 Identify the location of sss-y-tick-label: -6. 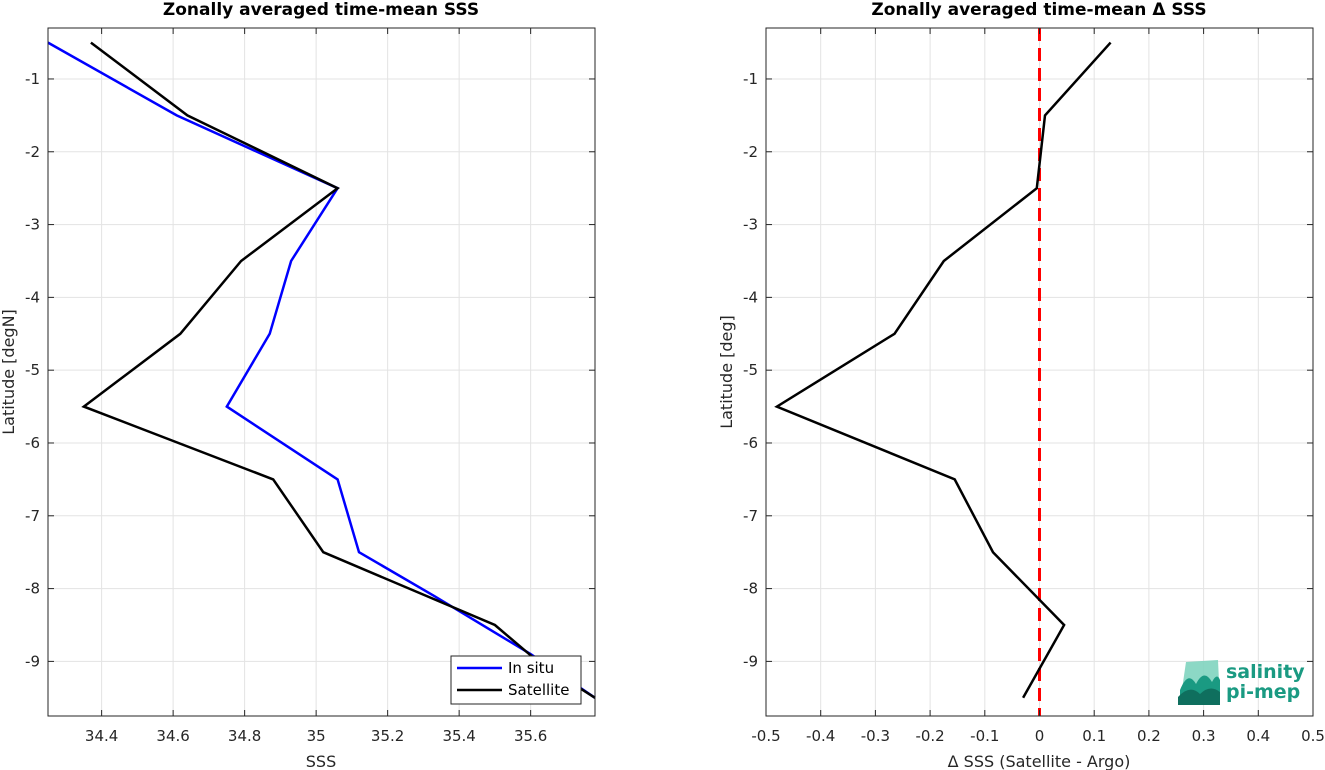
(32, 443).